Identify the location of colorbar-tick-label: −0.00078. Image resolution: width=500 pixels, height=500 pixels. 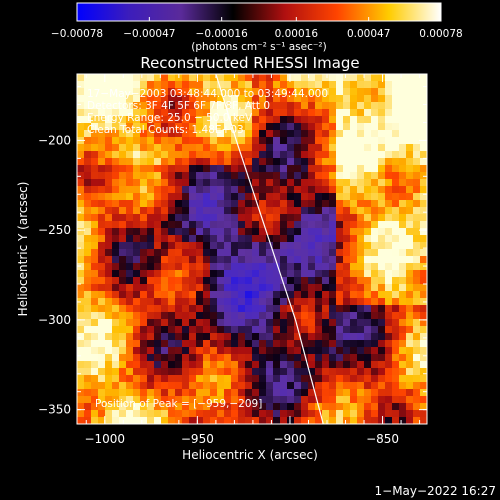
(77, 34).